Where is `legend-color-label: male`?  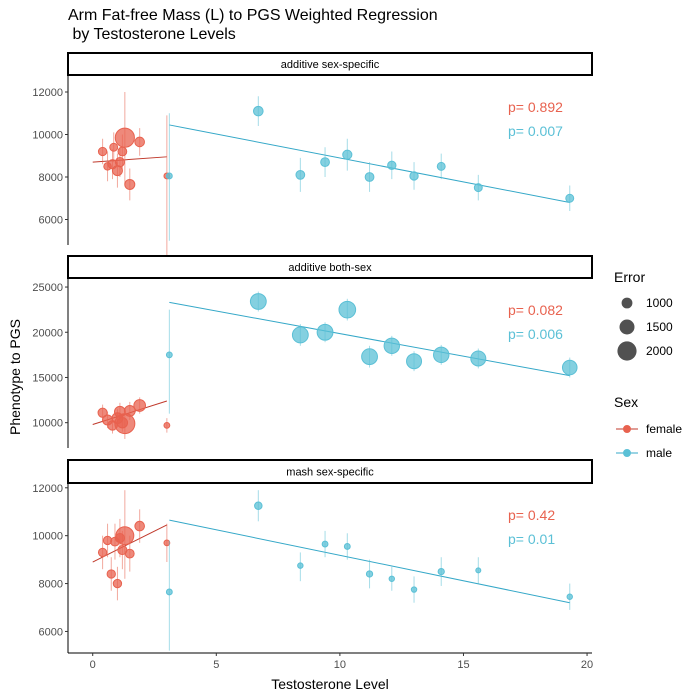 legend-color-label: male is located at coordinates (659, 453).